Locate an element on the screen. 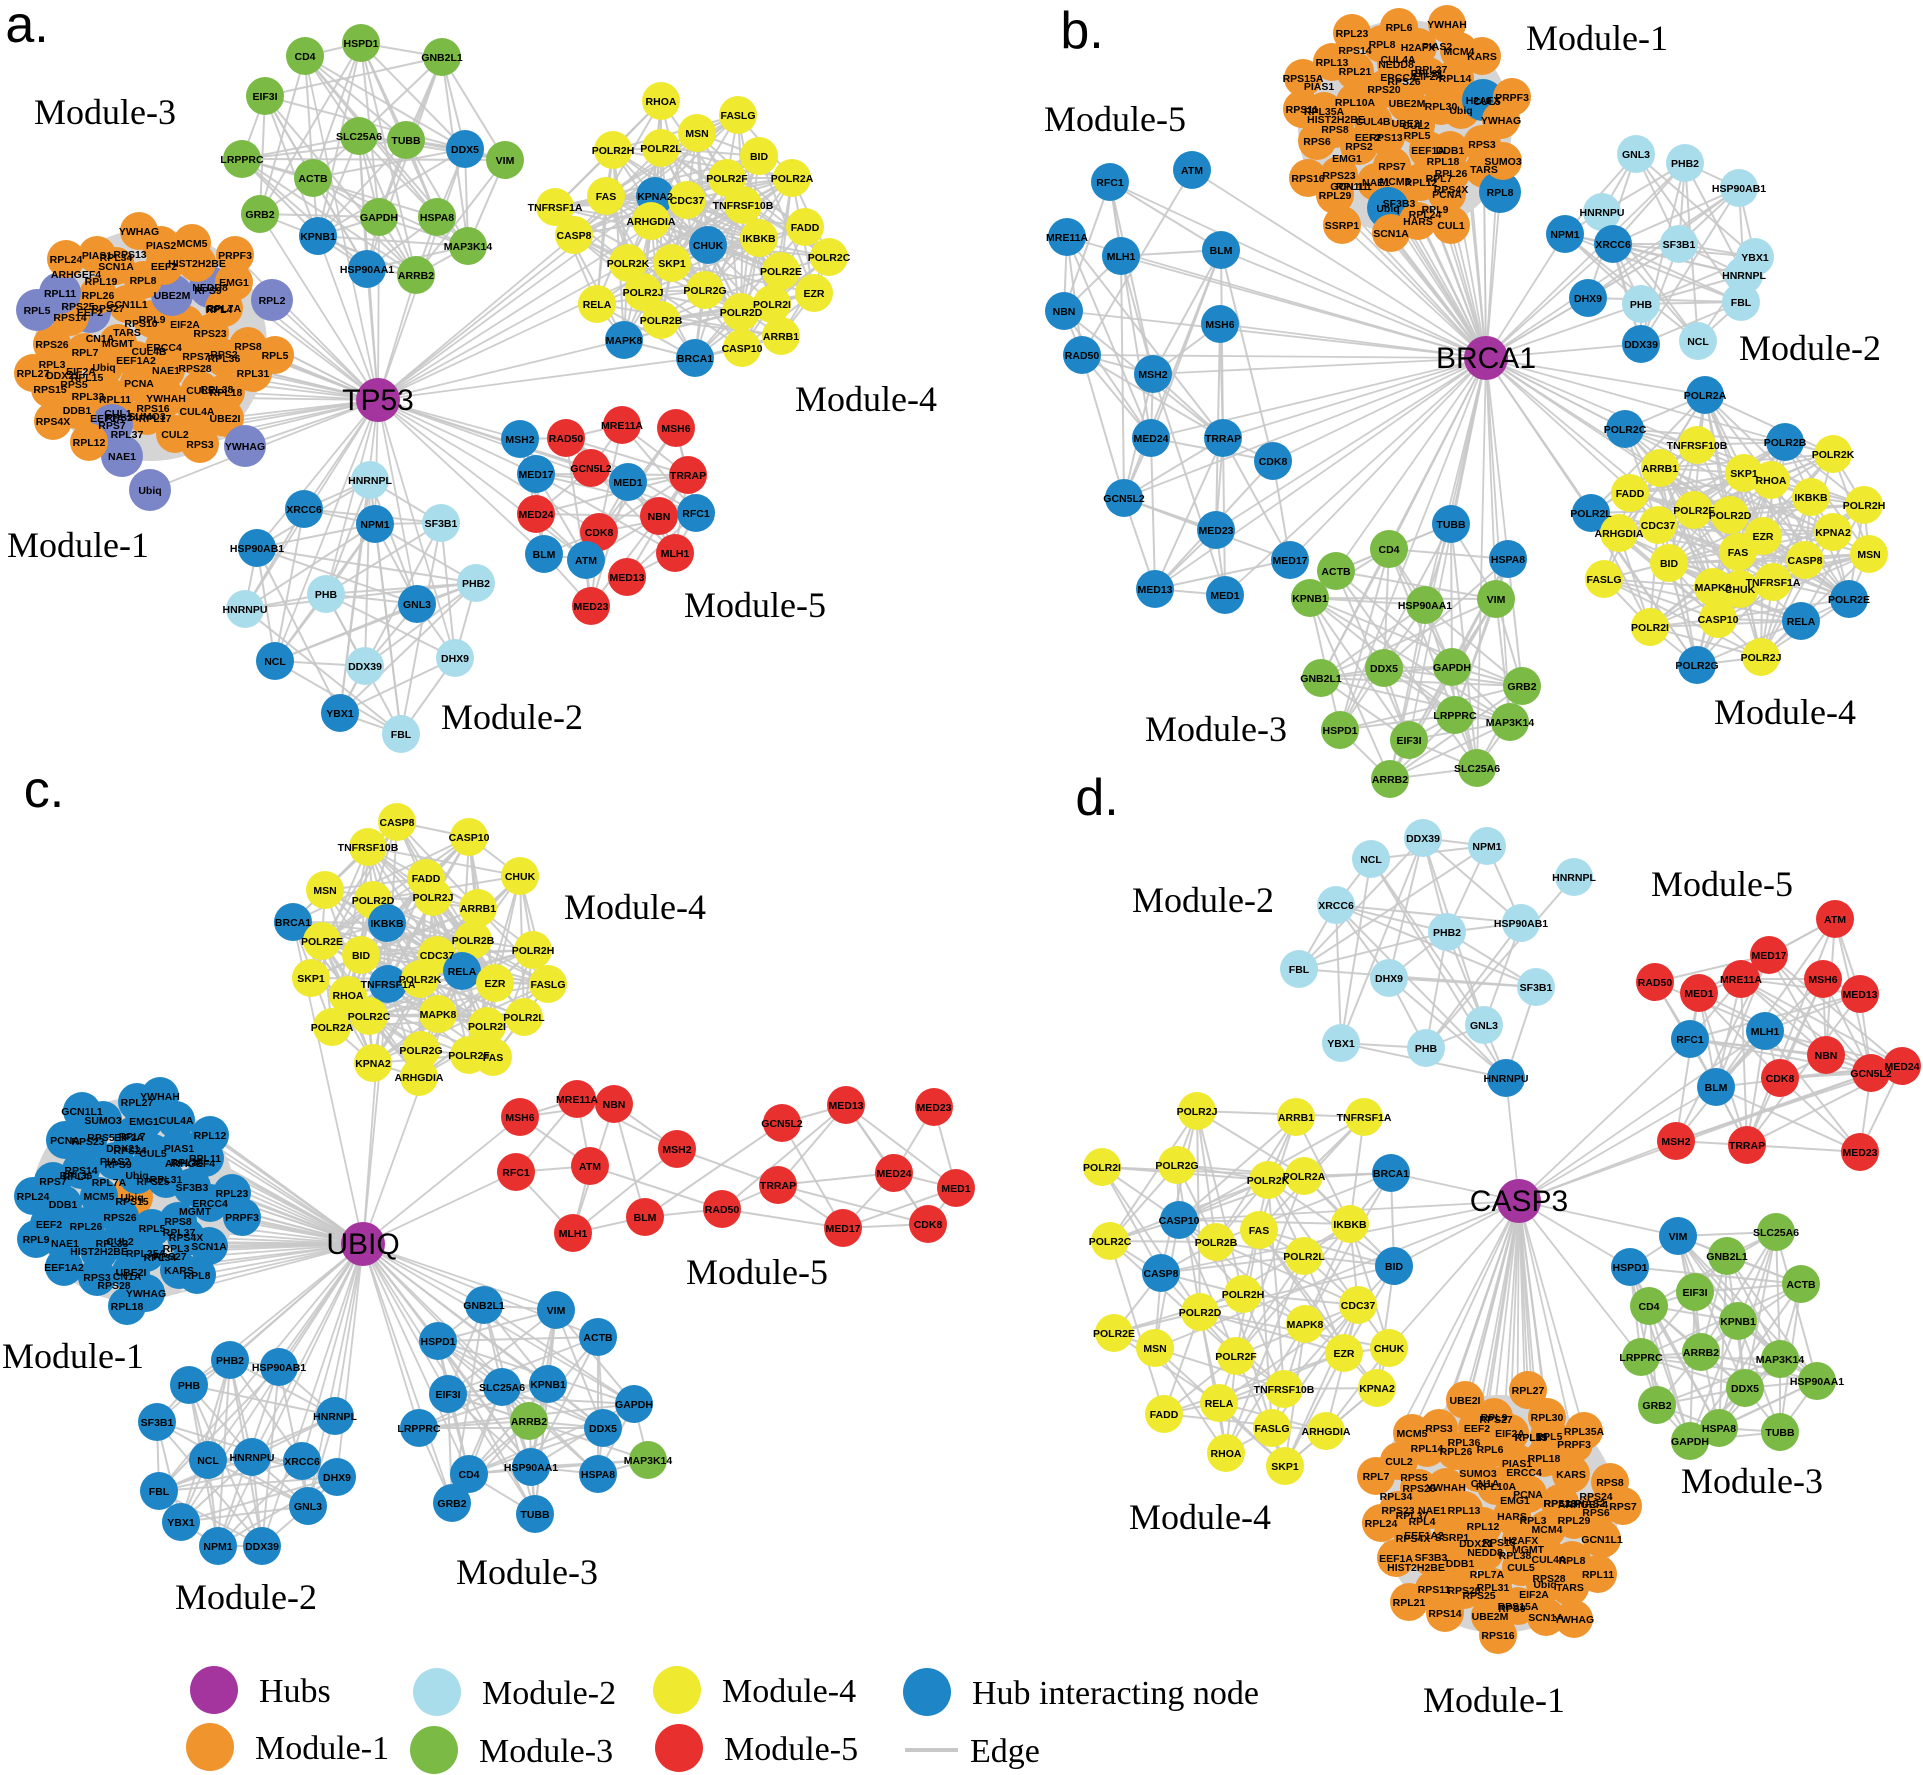 The height and width of the screenshot is (1775, 1923). svg-text: RPS3 is located at coordinates (200, 445).